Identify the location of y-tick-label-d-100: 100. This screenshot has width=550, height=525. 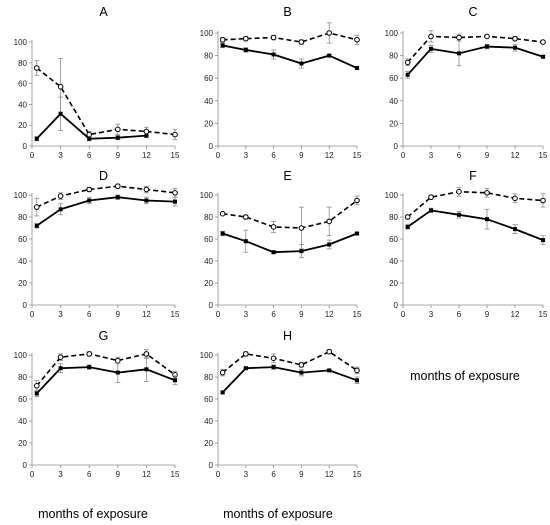
(21, 195).